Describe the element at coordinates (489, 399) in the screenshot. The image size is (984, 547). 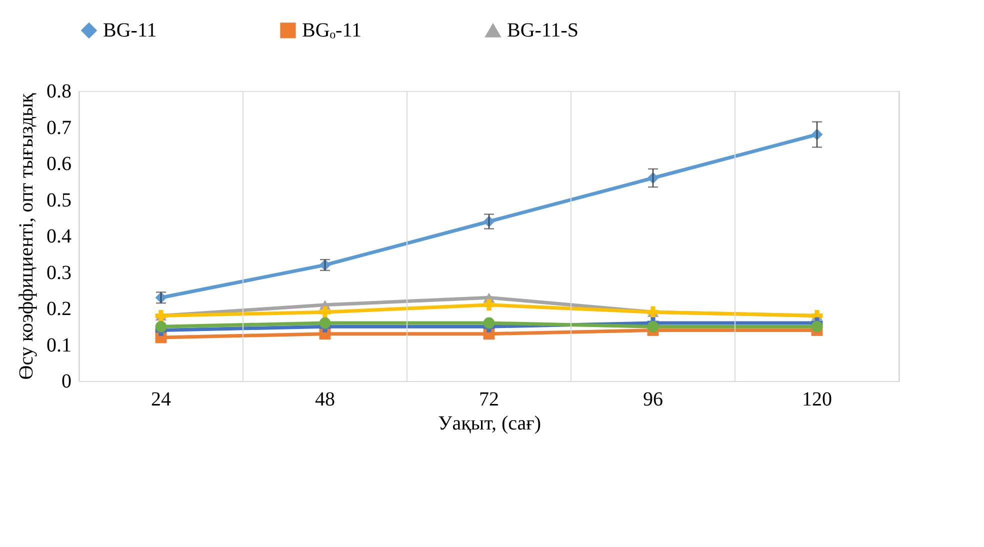
I see `x-tick-label: 72` at that location.